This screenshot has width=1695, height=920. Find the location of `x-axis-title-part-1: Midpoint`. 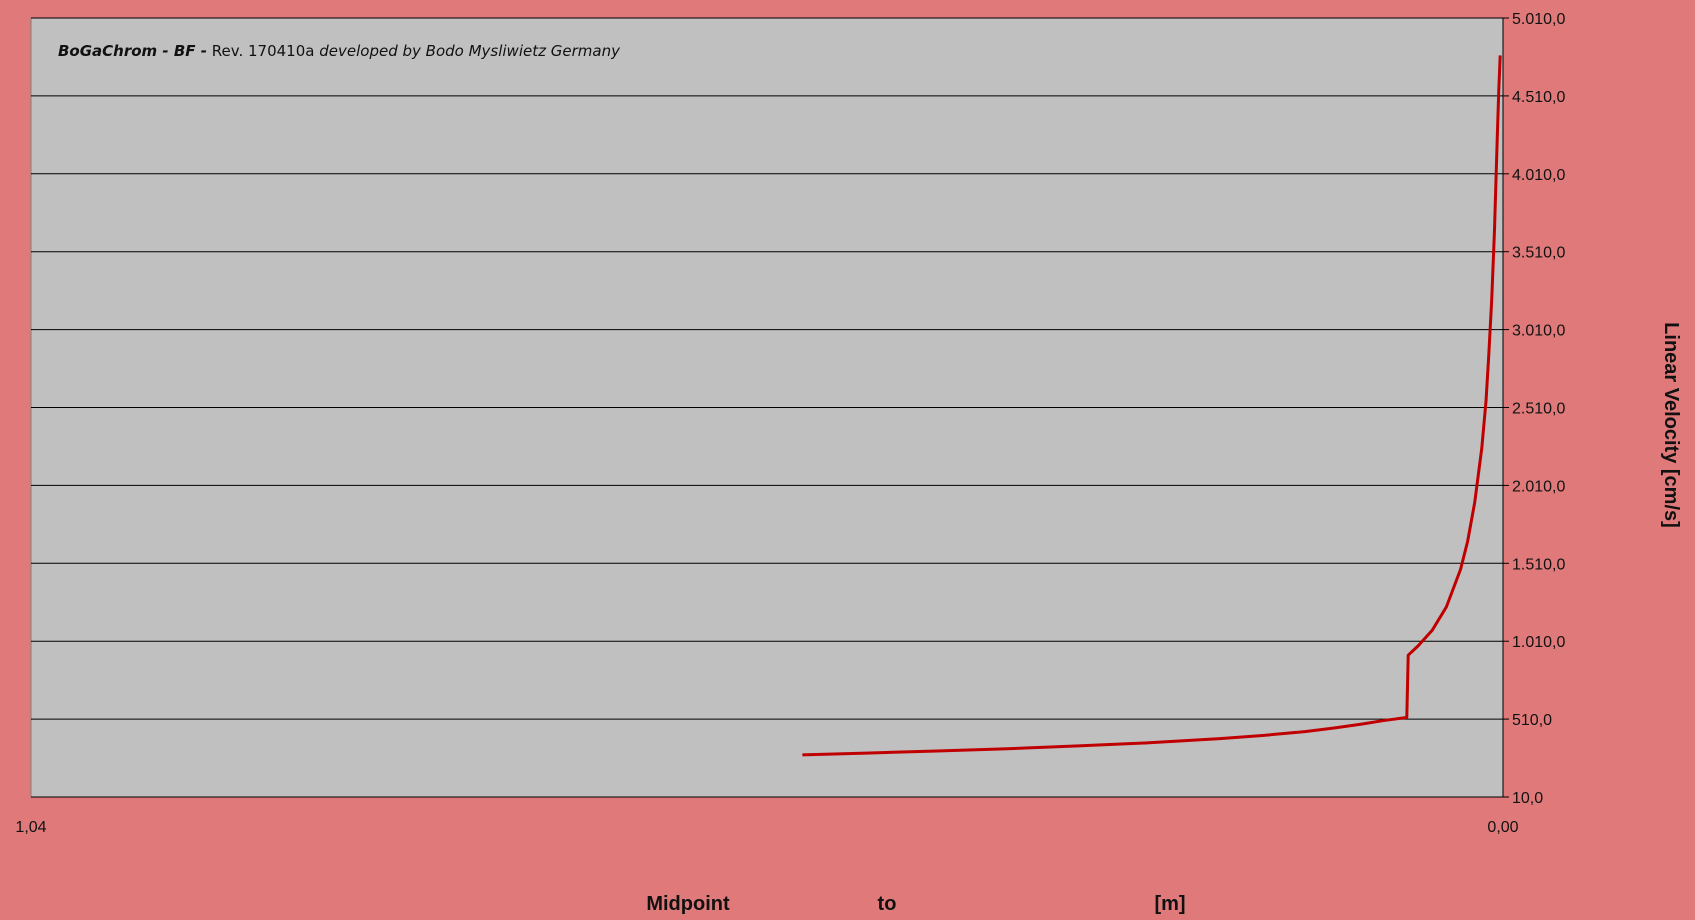

x-axis-title-part-1: Midpoint is located at coordinates (688, 904).